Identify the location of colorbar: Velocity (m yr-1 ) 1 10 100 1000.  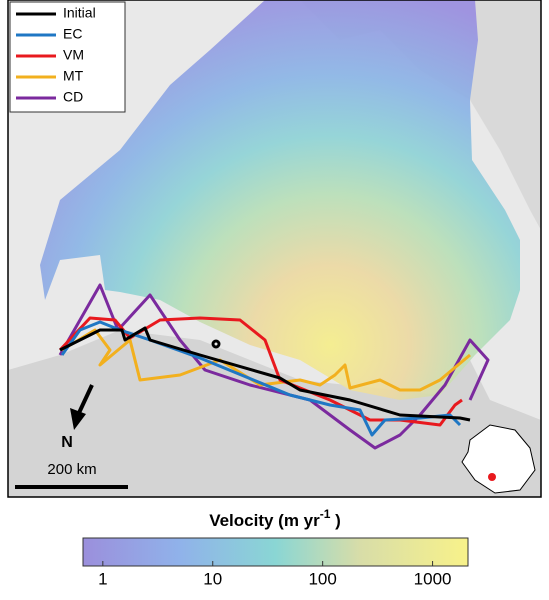
(275, 547).